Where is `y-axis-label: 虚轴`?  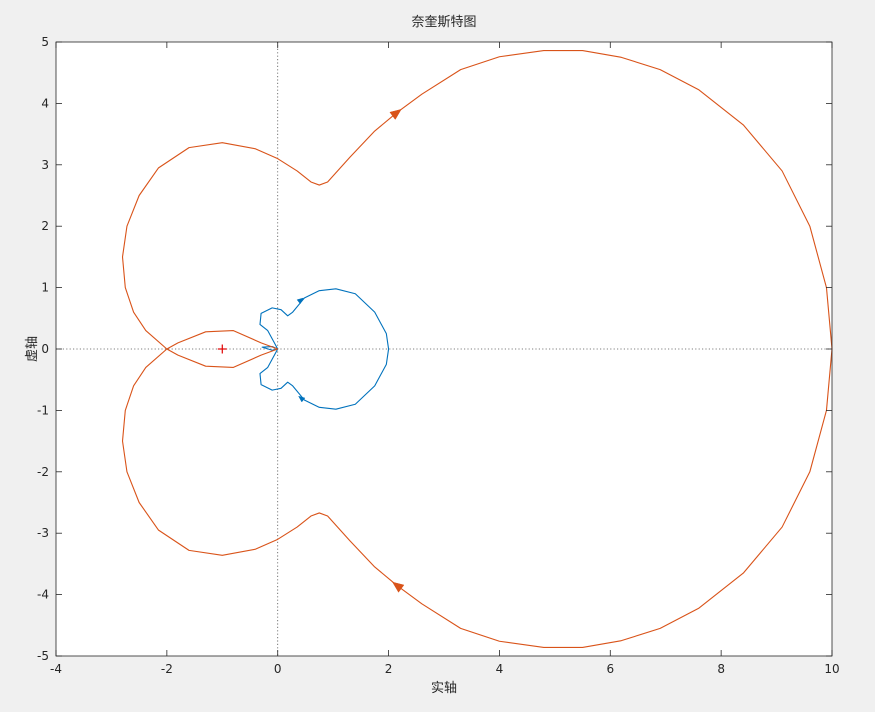 y-axis-label: 虚轴 is located at coordinates (32, 349).